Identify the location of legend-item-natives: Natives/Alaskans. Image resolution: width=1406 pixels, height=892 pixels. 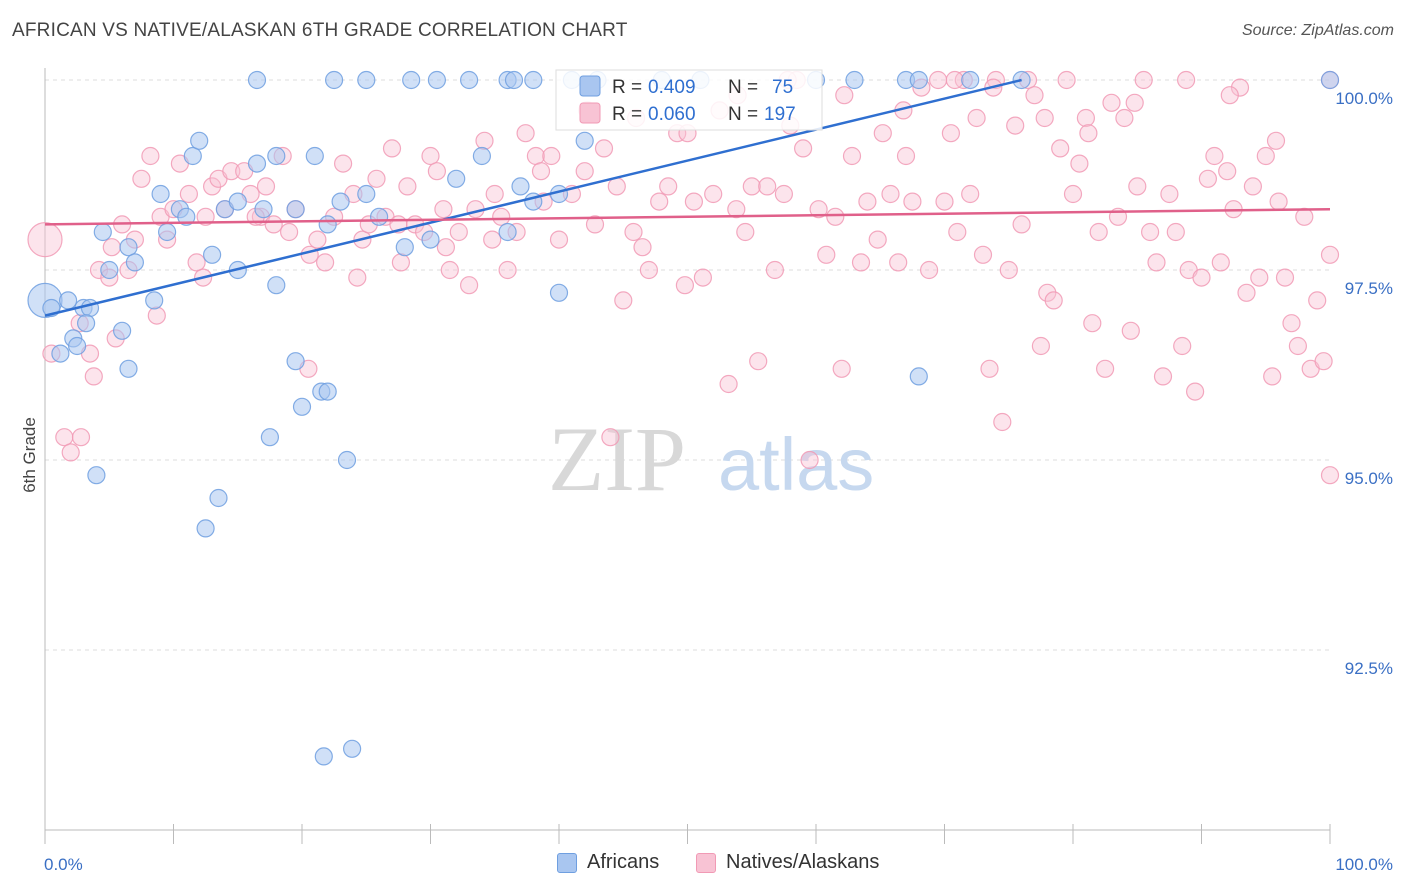
(787, 862).